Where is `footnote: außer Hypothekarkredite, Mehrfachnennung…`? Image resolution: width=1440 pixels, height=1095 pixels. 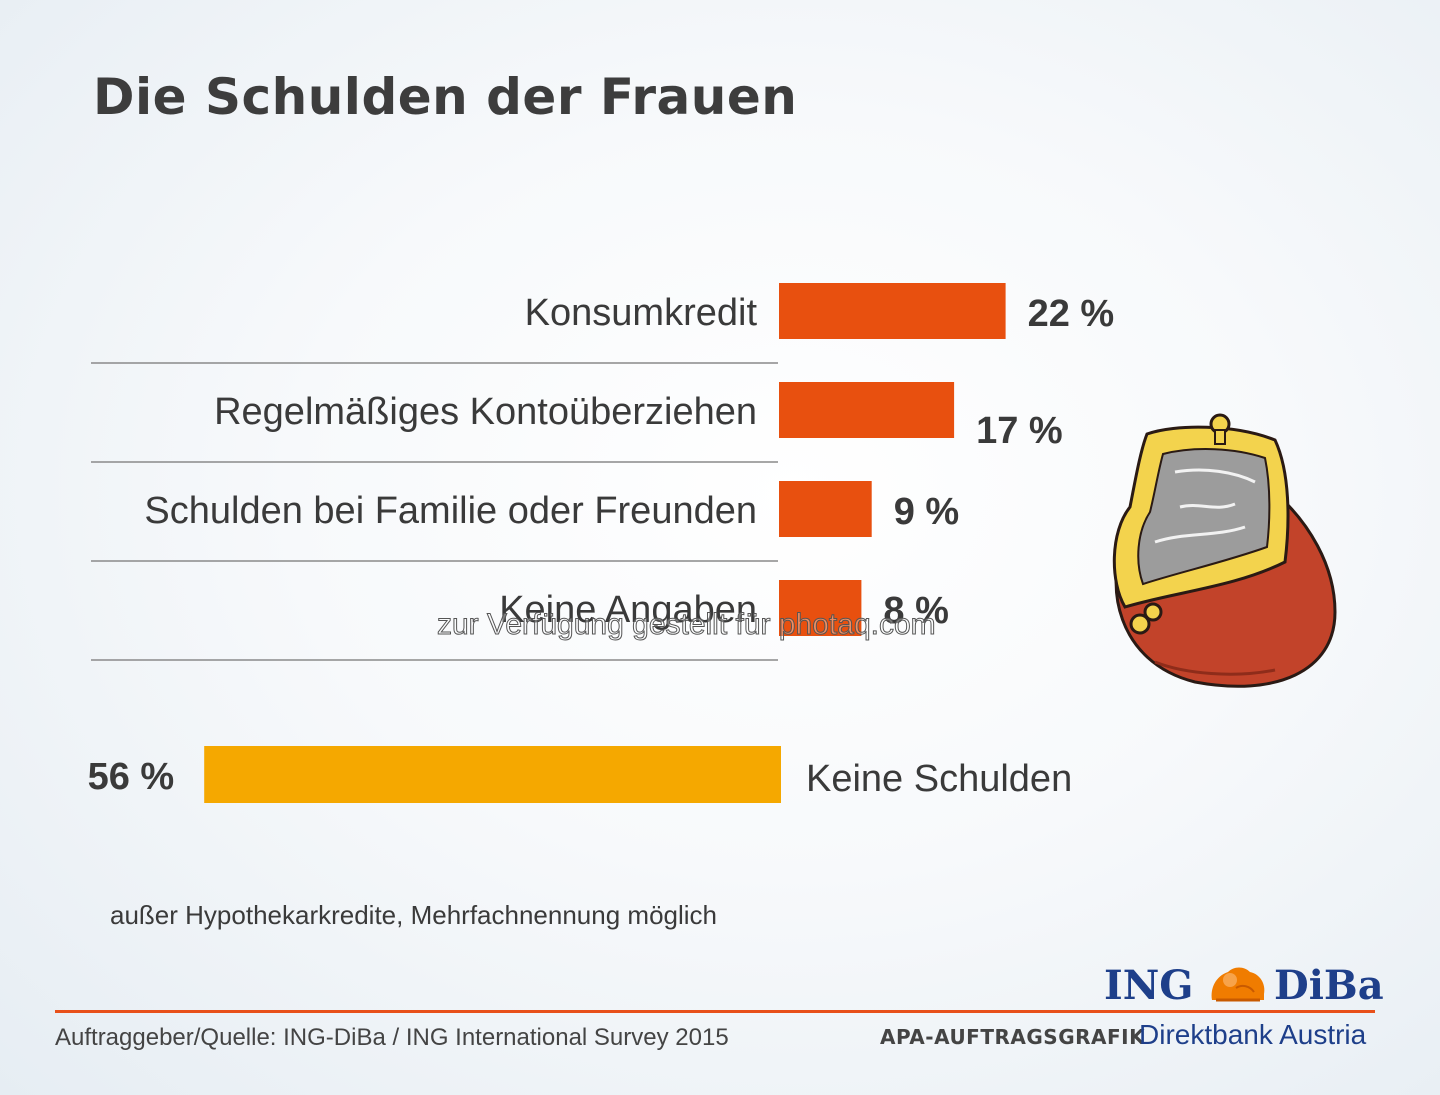 footnote: außer Hypothekarkredite, Mehrfachnennung… is located at coordinates (414, 915).